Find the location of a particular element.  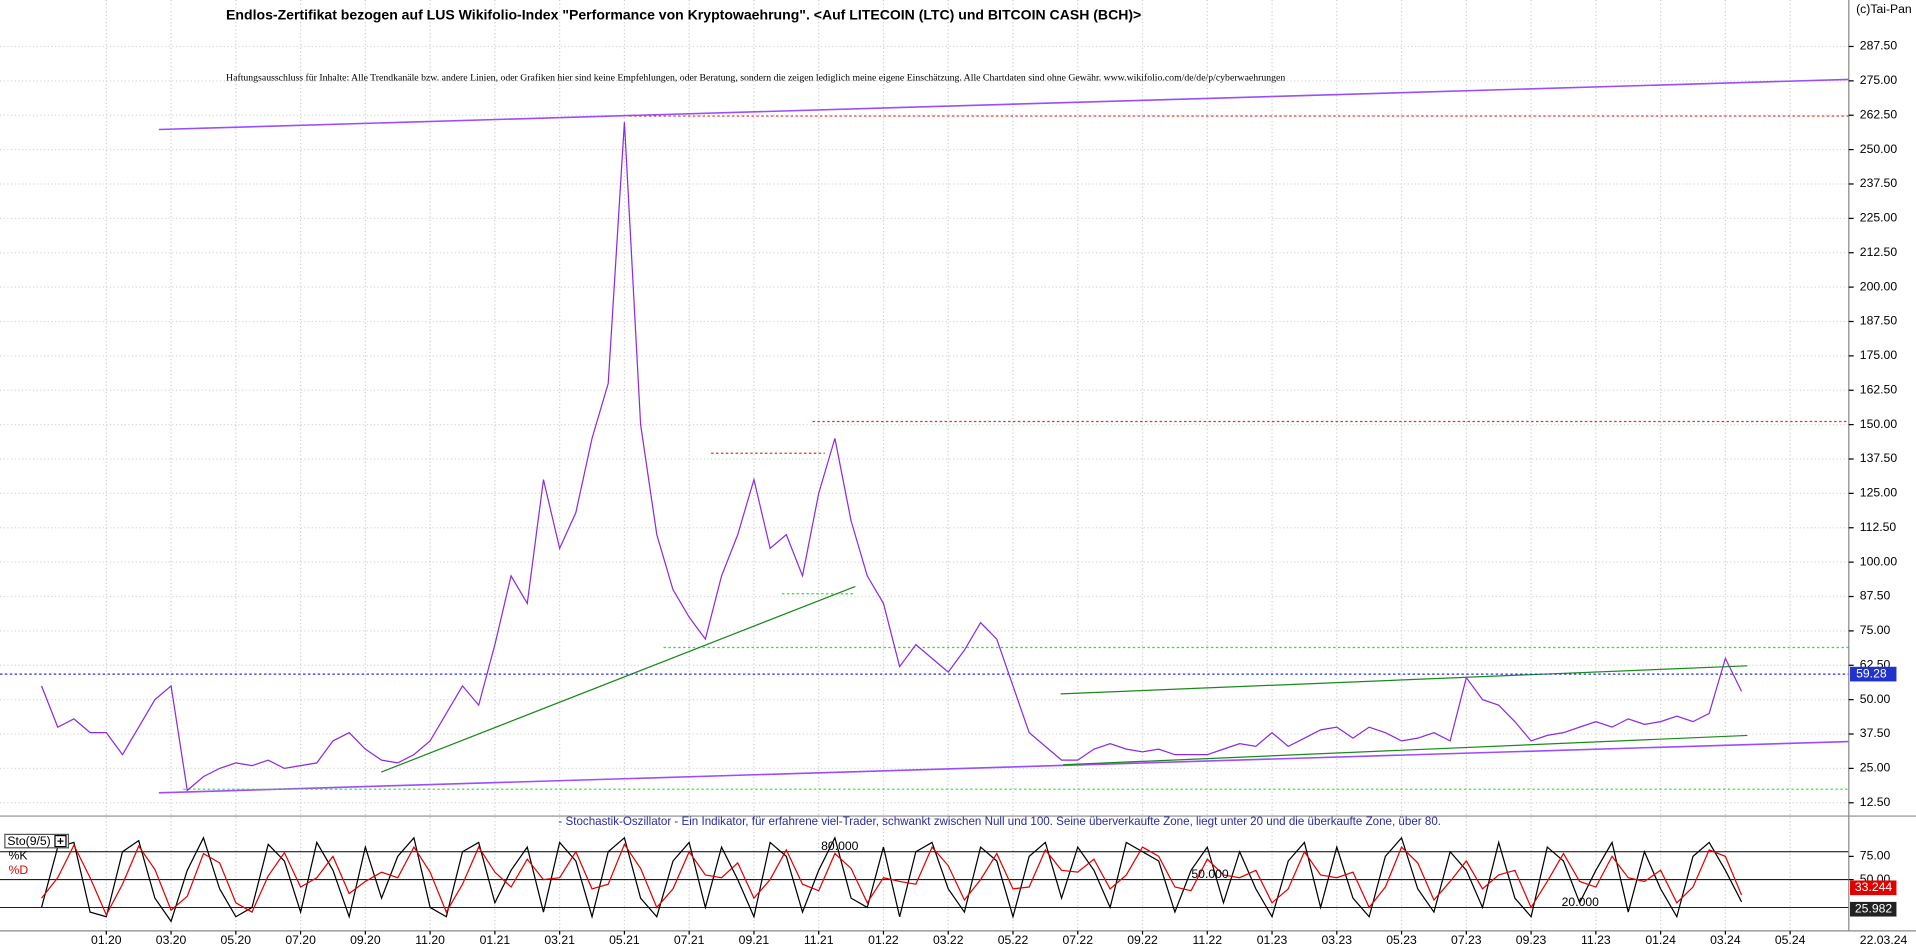

y-tick-label: 175.00 is located at coordinates (1879, 355).